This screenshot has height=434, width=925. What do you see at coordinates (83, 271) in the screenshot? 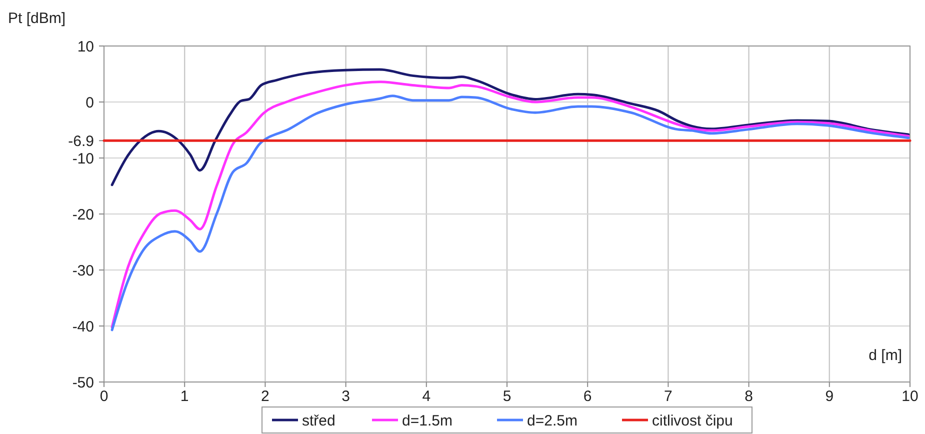
I see `y-tick-label: -30` at bounding box center [83, 271].